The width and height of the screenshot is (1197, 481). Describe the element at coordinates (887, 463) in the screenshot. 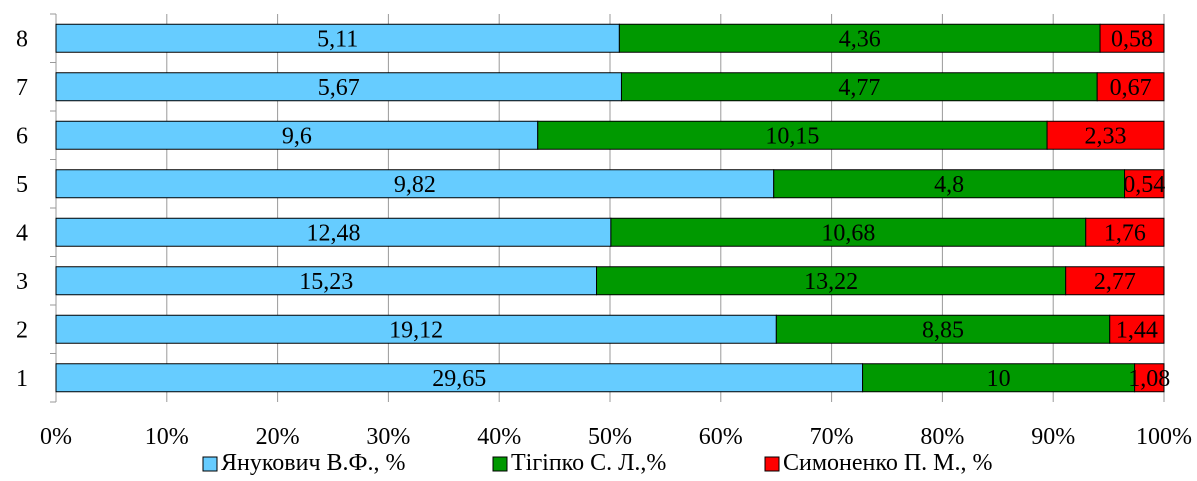

I see `legend-label: Симоненко П. М., %` at that location.